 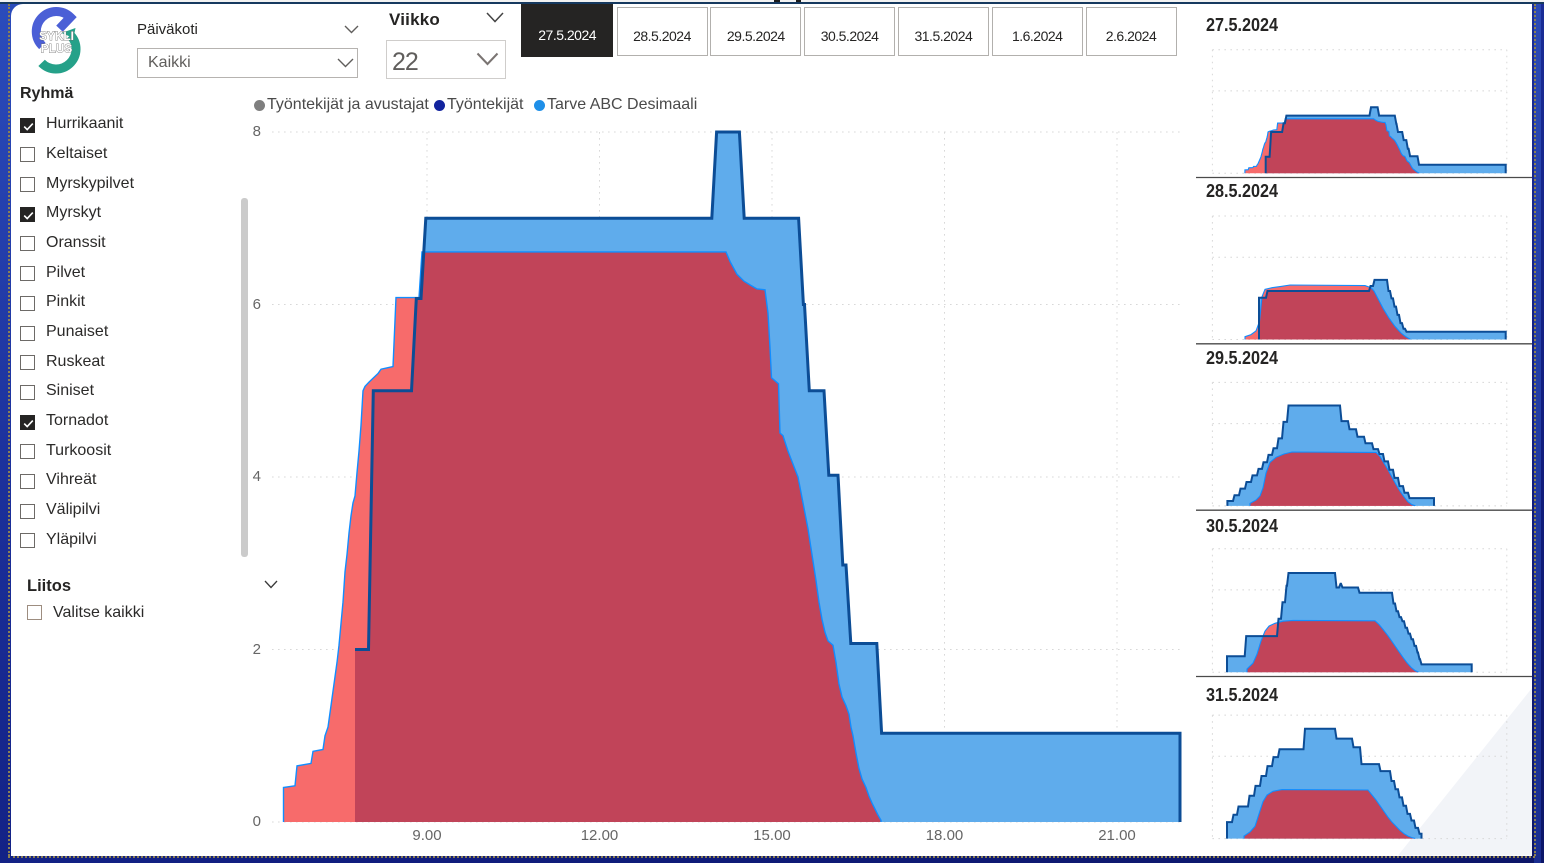 I want to click on svg-text: SYKLI, so click(x=56, y=36).